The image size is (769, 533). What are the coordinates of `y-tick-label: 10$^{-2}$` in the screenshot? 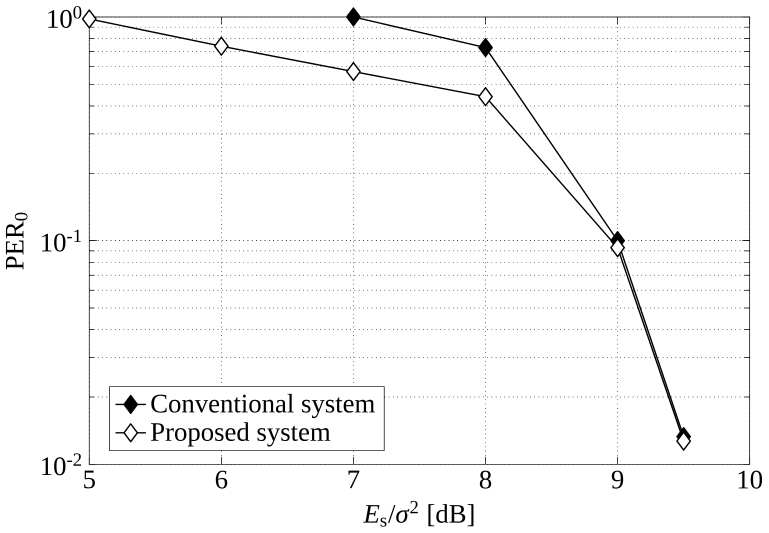 It's located at (62, 465).